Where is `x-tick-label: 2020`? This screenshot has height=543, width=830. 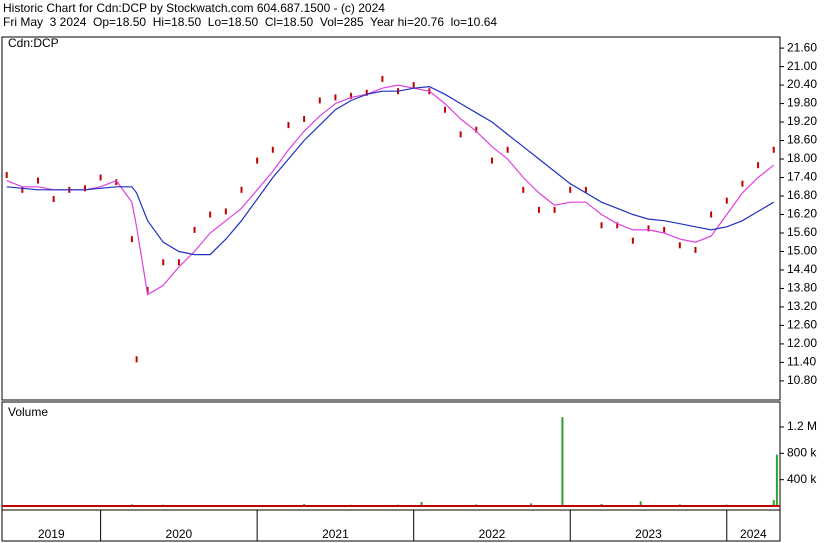 x-tick-label: 2020 is located at coordinates (179, 534).